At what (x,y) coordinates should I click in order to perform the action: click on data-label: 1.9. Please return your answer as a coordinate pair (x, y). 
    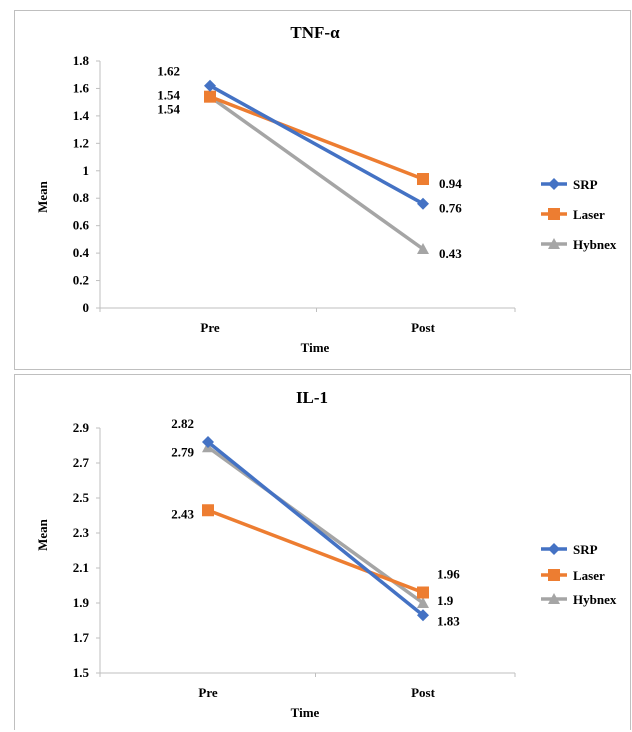
    Looking at the image, I should click on (445, 600).